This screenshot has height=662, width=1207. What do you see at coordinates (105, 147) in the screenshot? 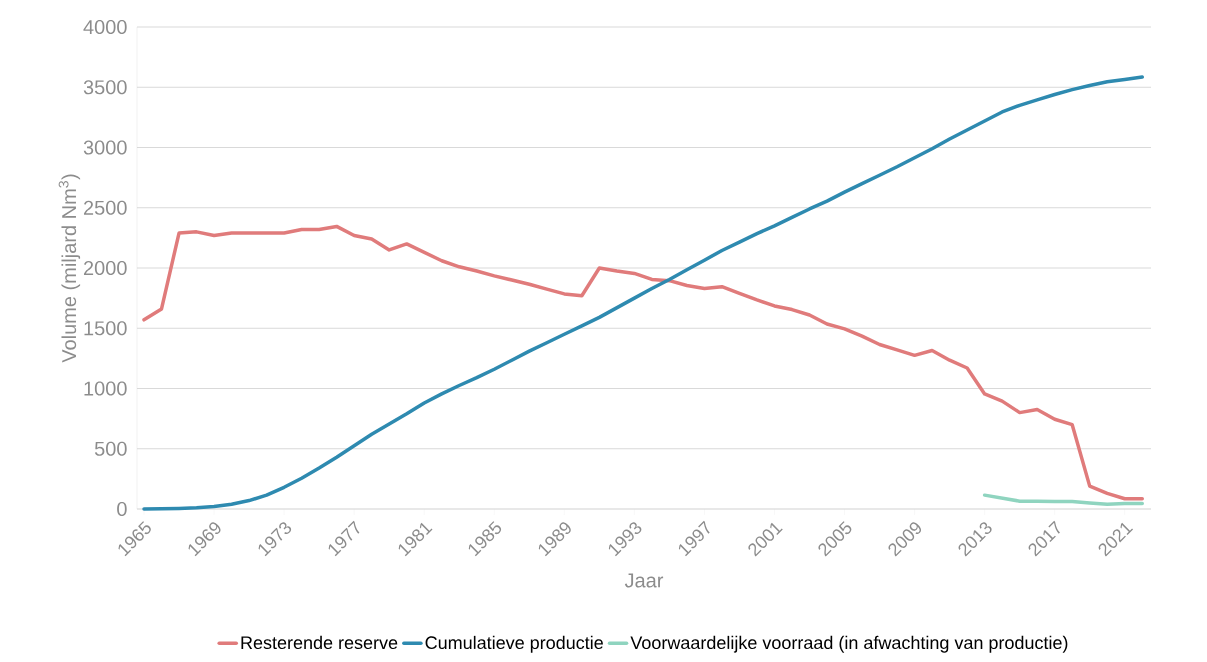
I see `y-tick-label: 3000` at bounding box center [105, 147].